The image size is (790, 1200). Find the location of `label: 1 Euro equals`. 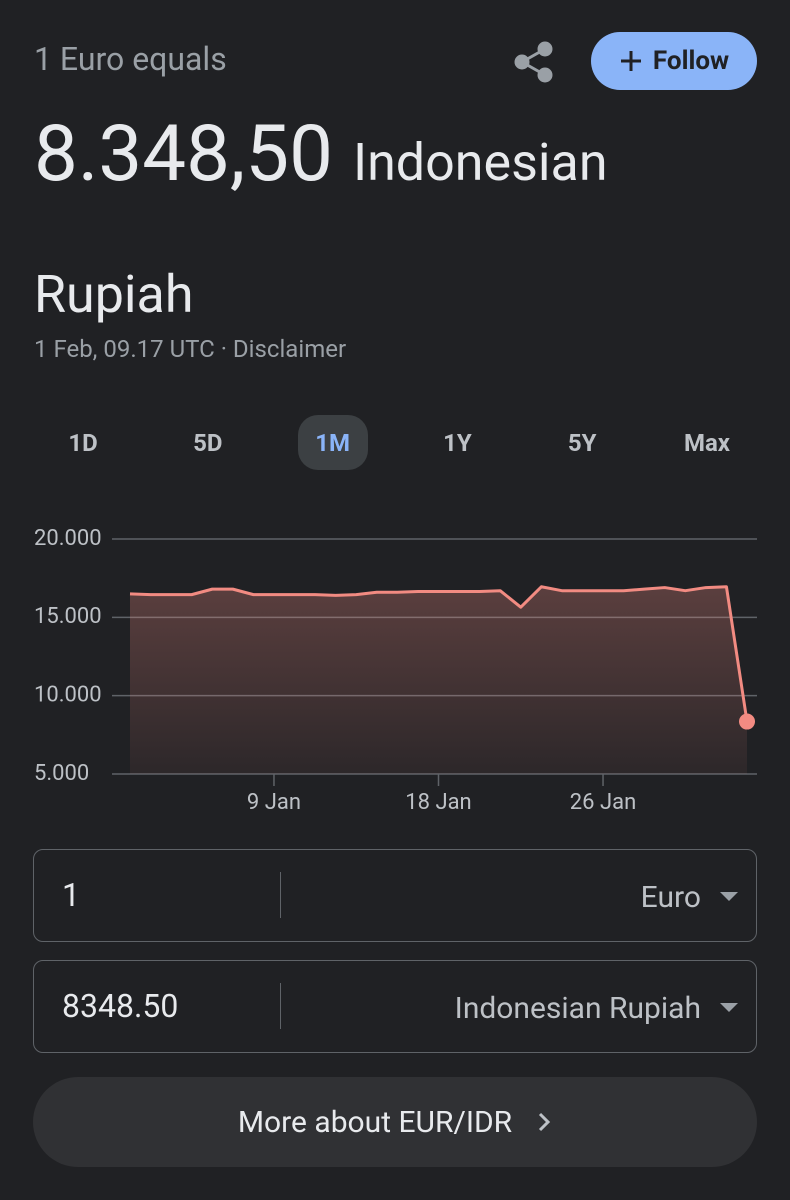

label: 1 Euro equals is located at coordinates (130, 59).